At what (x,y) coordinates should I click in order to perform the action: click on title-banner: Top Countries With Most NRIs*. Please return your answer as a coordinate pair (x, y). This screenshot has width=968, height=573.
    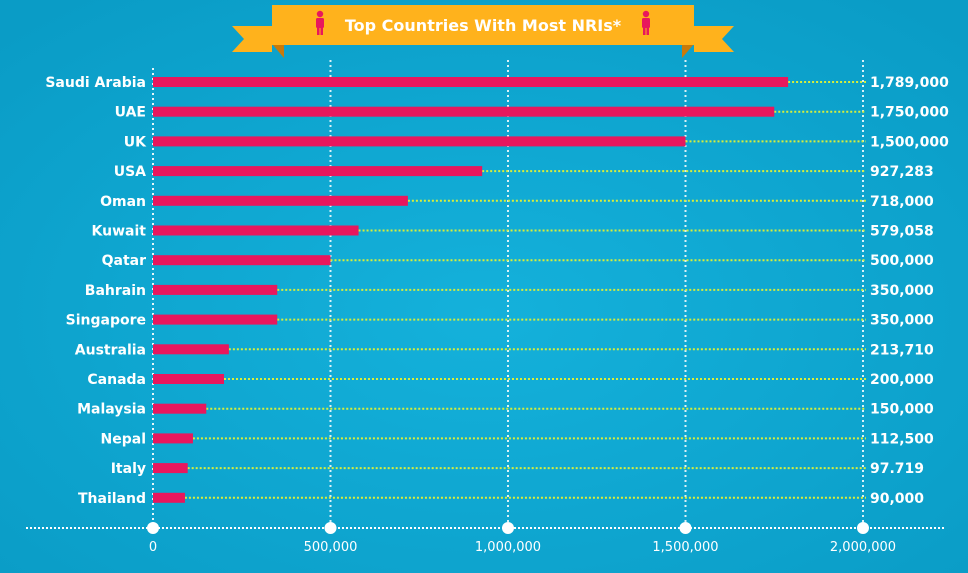
    Looking at the image, I should click on (483, 31).